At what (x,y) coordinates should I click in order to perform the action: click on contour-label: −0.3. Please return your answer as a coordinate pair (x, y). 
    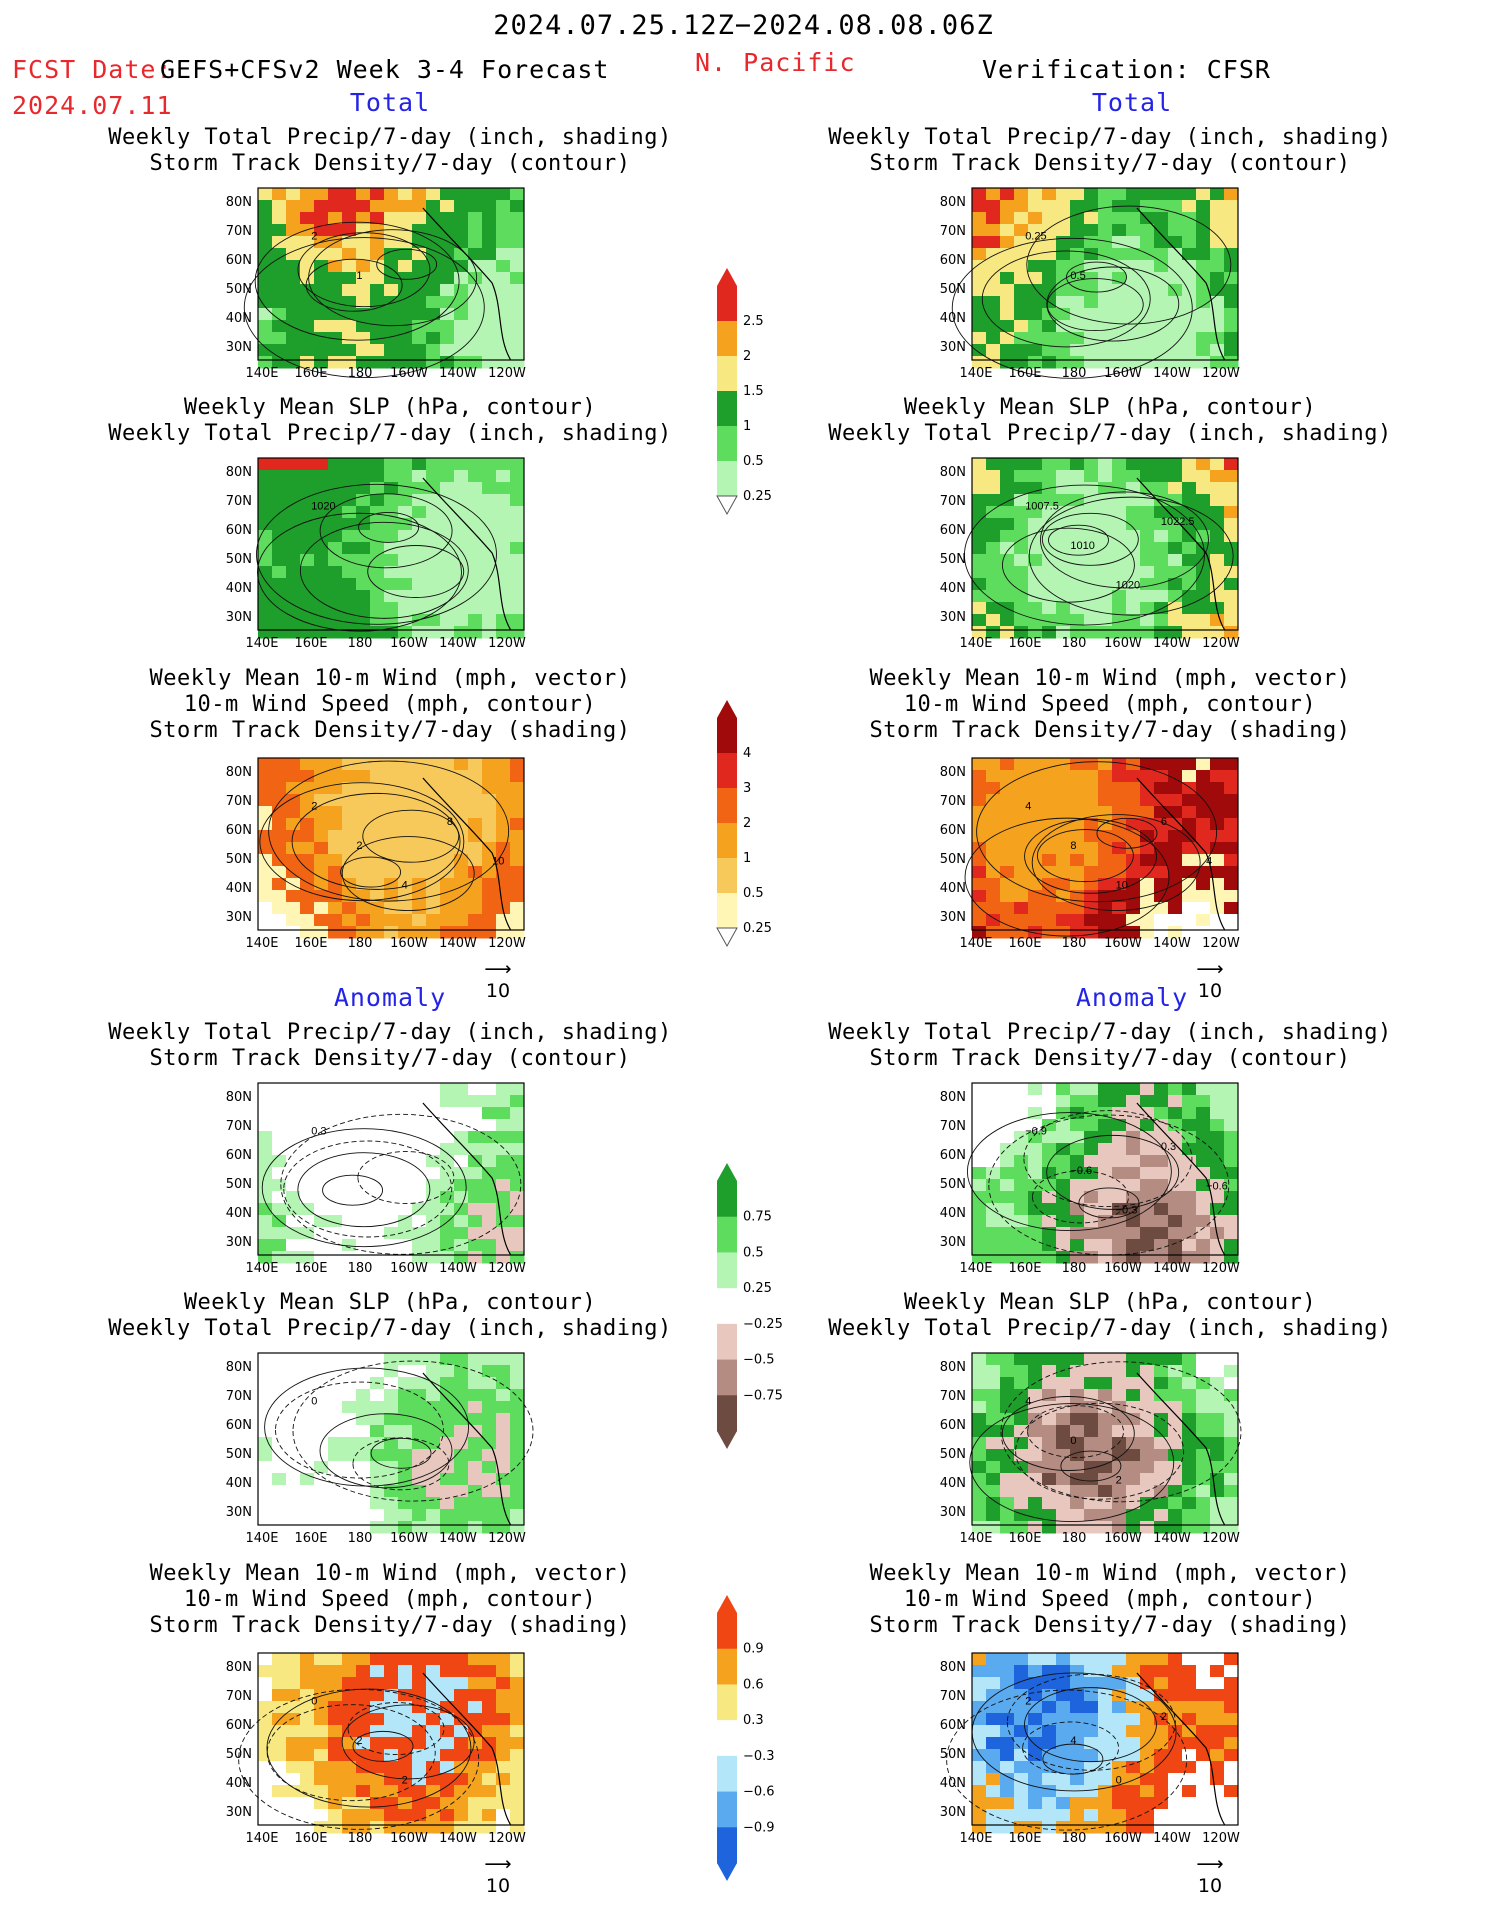
    Looking at the image, I should click on (1127, 1211).